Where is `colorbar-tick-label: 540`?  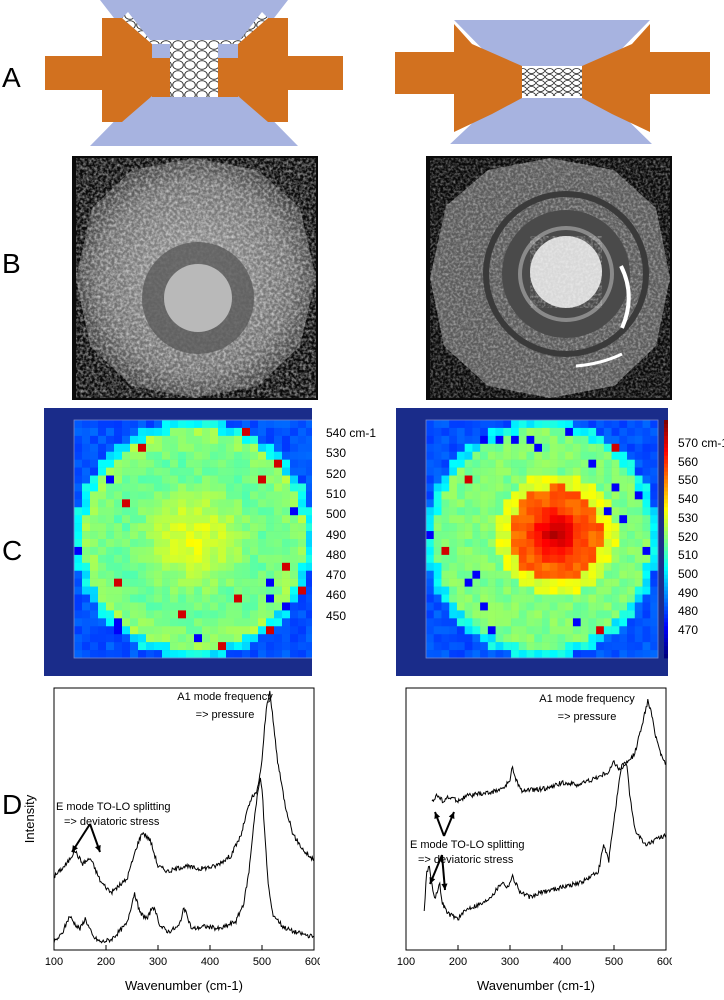 colorbar-tick-label: 540 is located at coordinates (688, 499).